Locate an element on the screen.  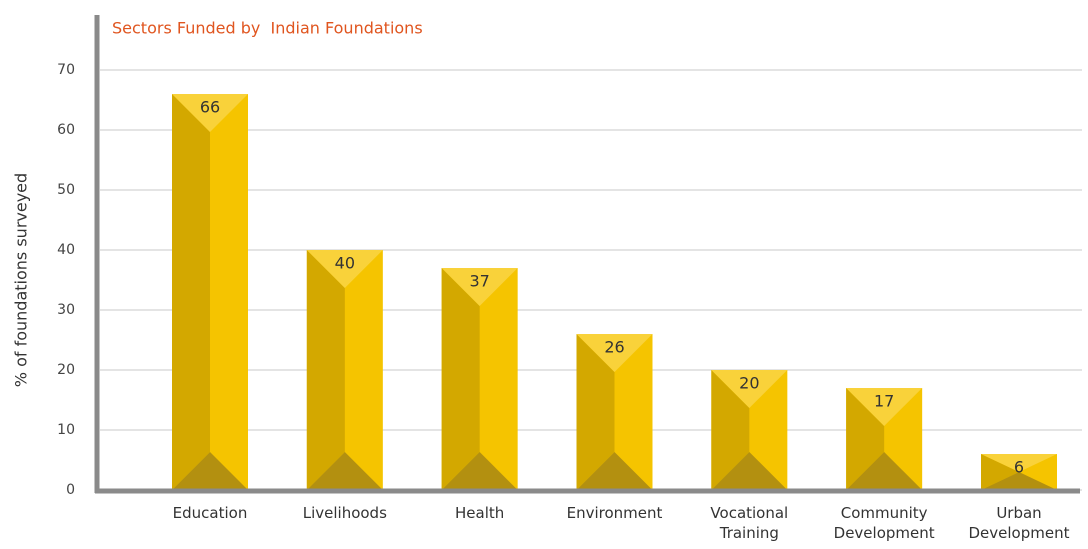
x-tick-label: Environment is located at coordinates (614, 513).